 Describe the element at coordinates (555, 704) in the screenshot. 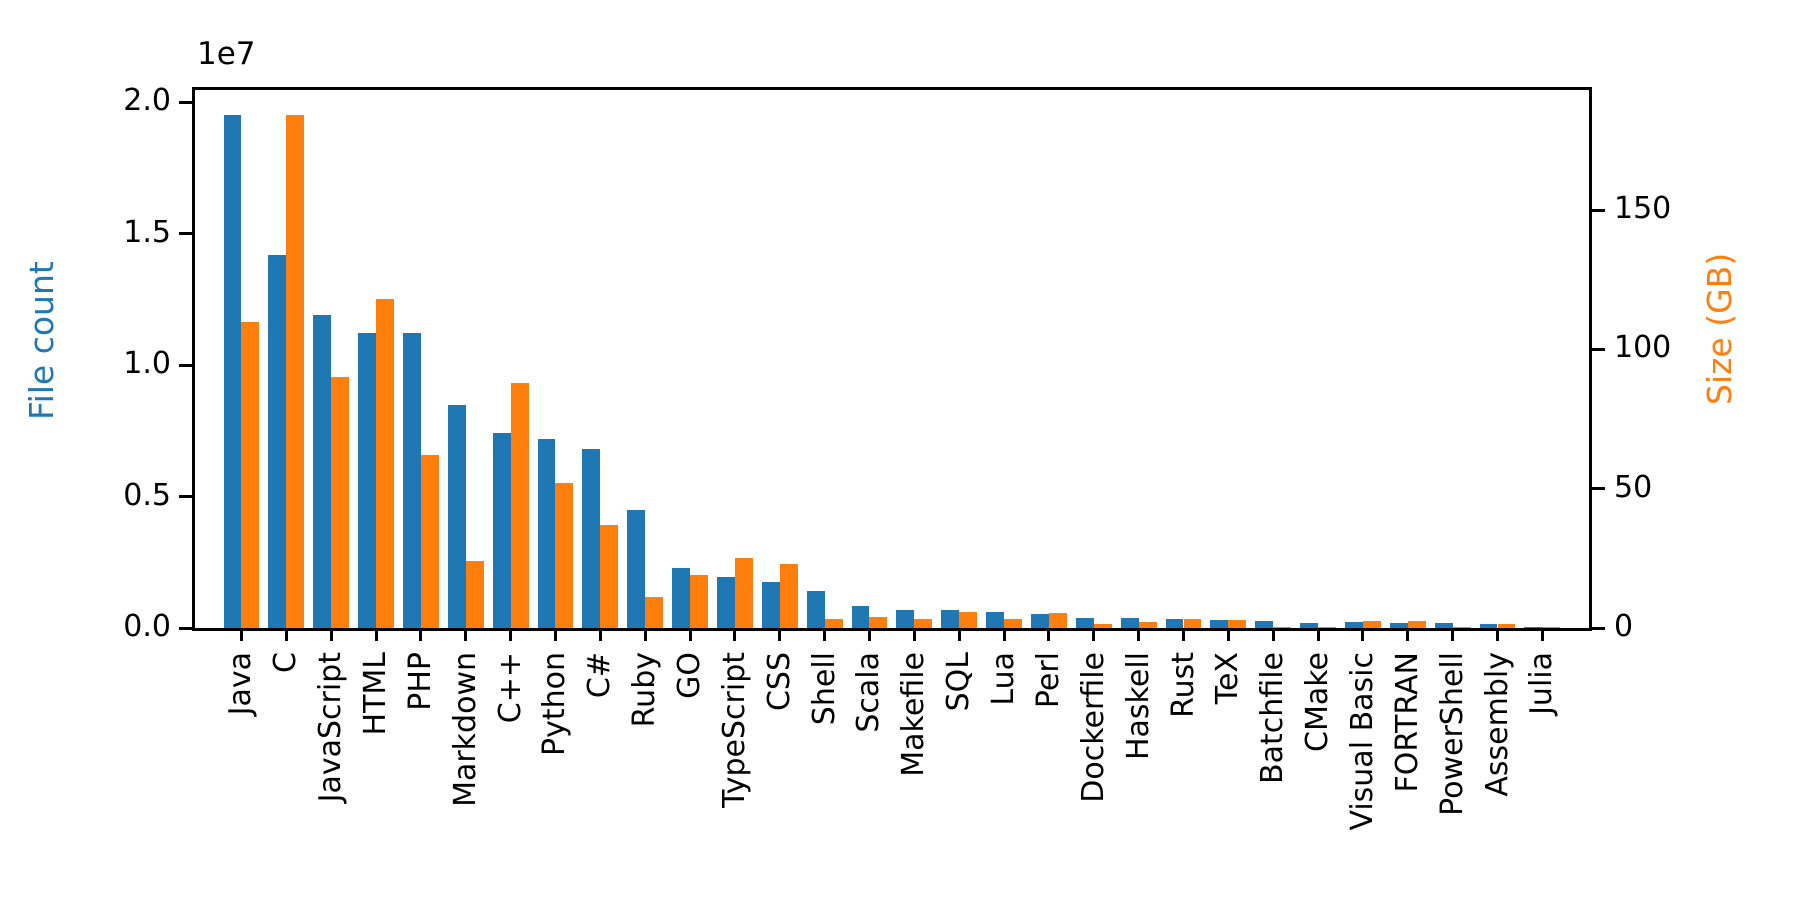

I see `x-tick-label: Python` at that location.